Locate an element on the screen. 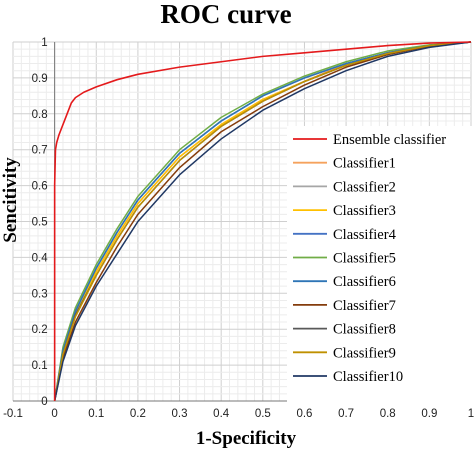  y-tick-label: 0.1 is located at coordinates (40, 366).